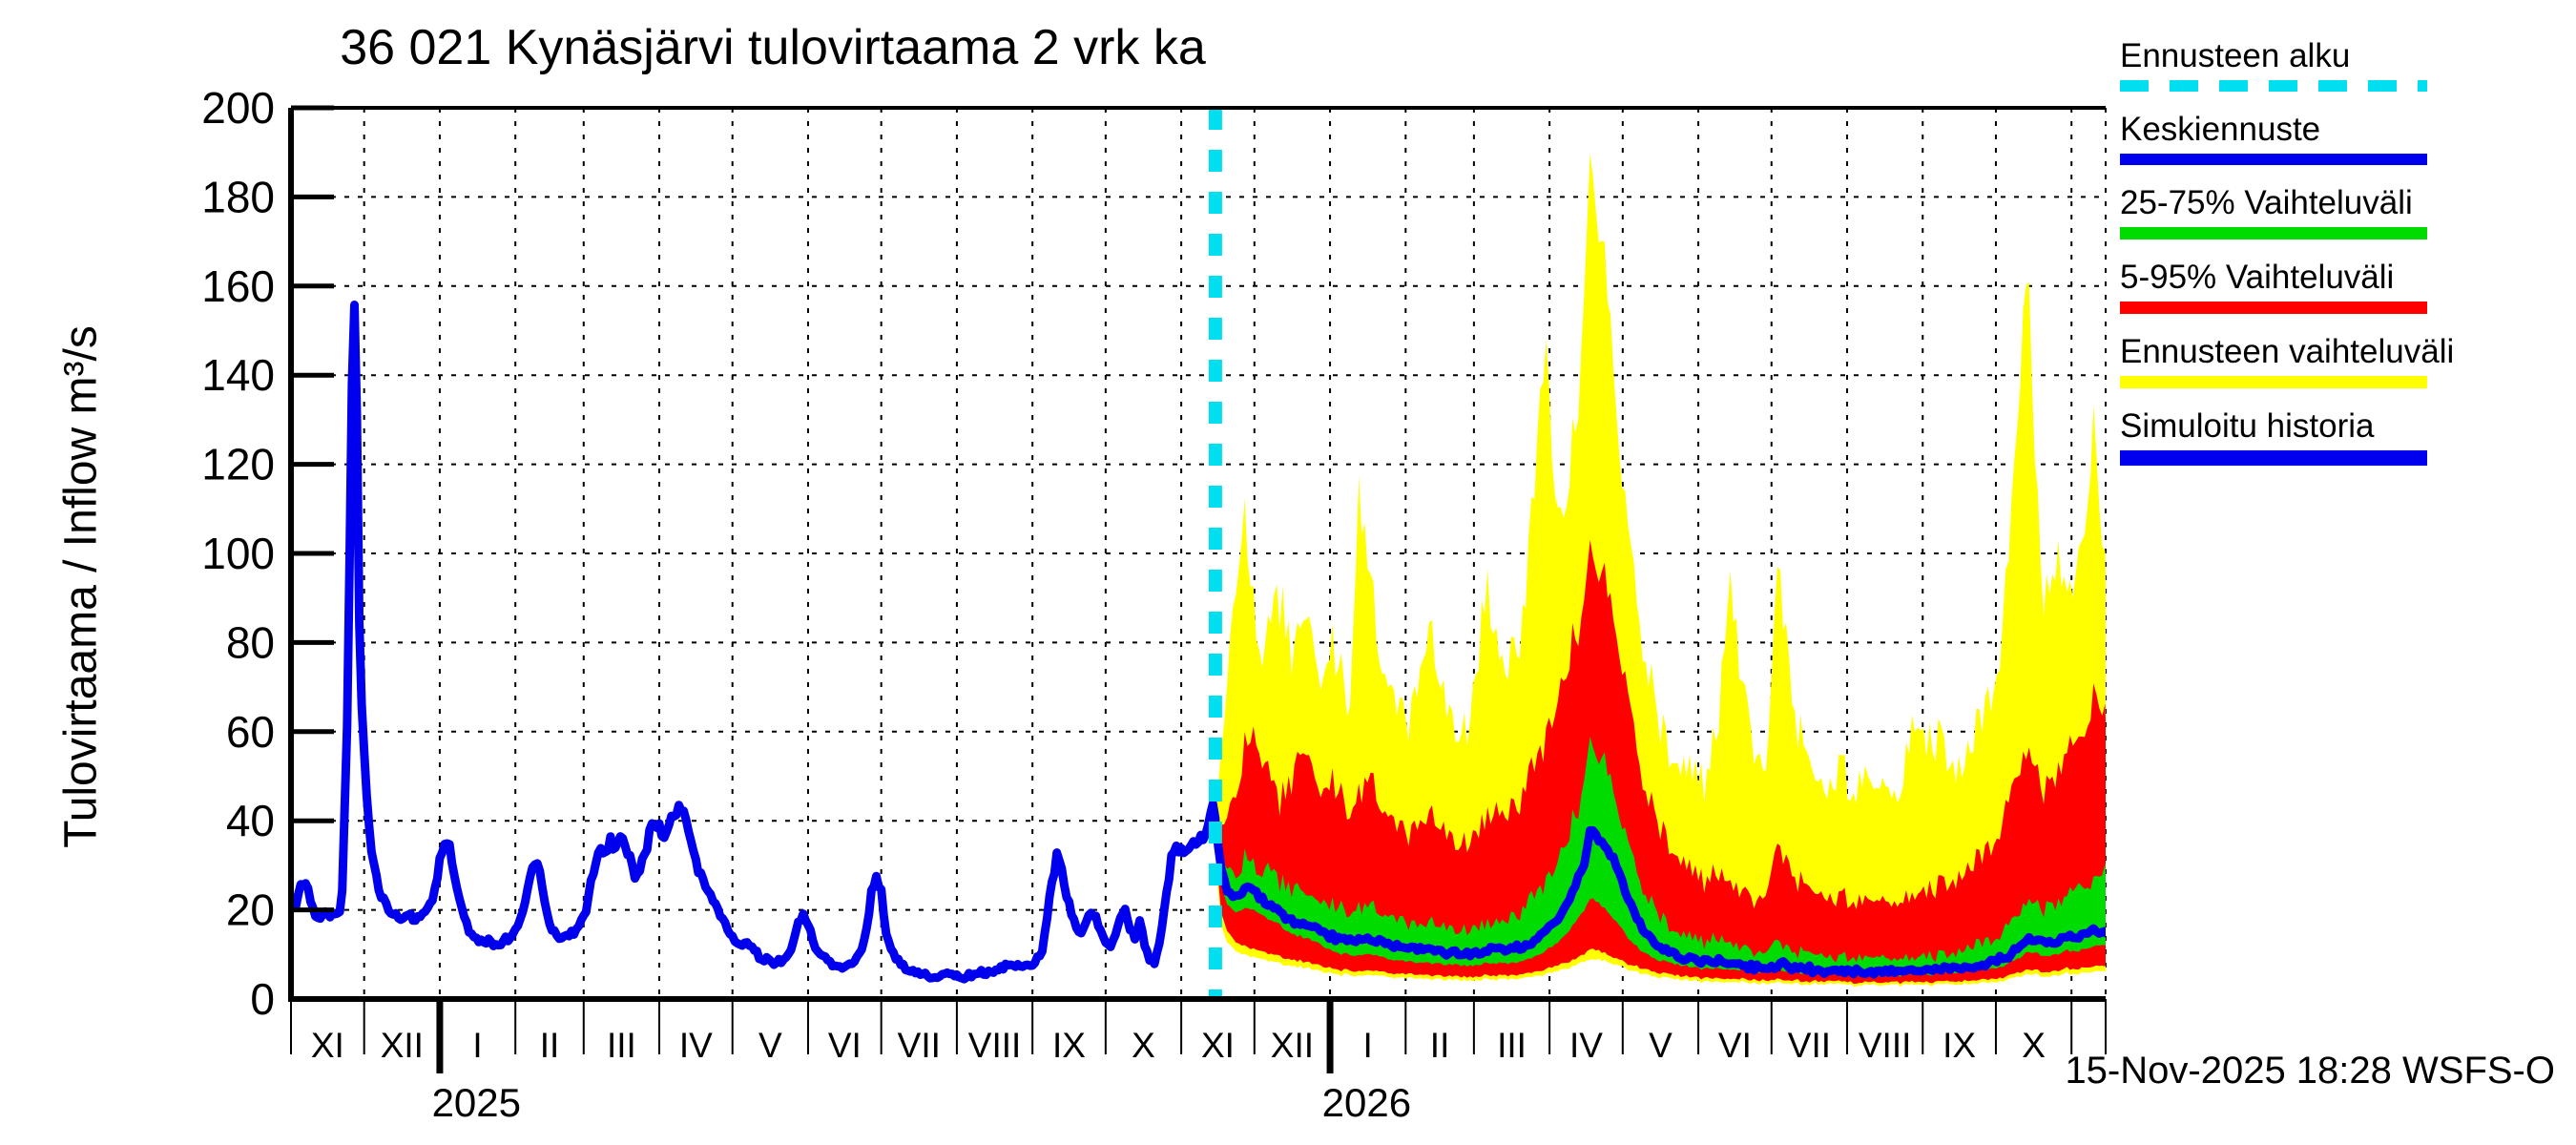  Describe the element at coordinates (2220, 129) in the screenshot. I see `legend-label-median-forecast: Keskiennuste` at that location.